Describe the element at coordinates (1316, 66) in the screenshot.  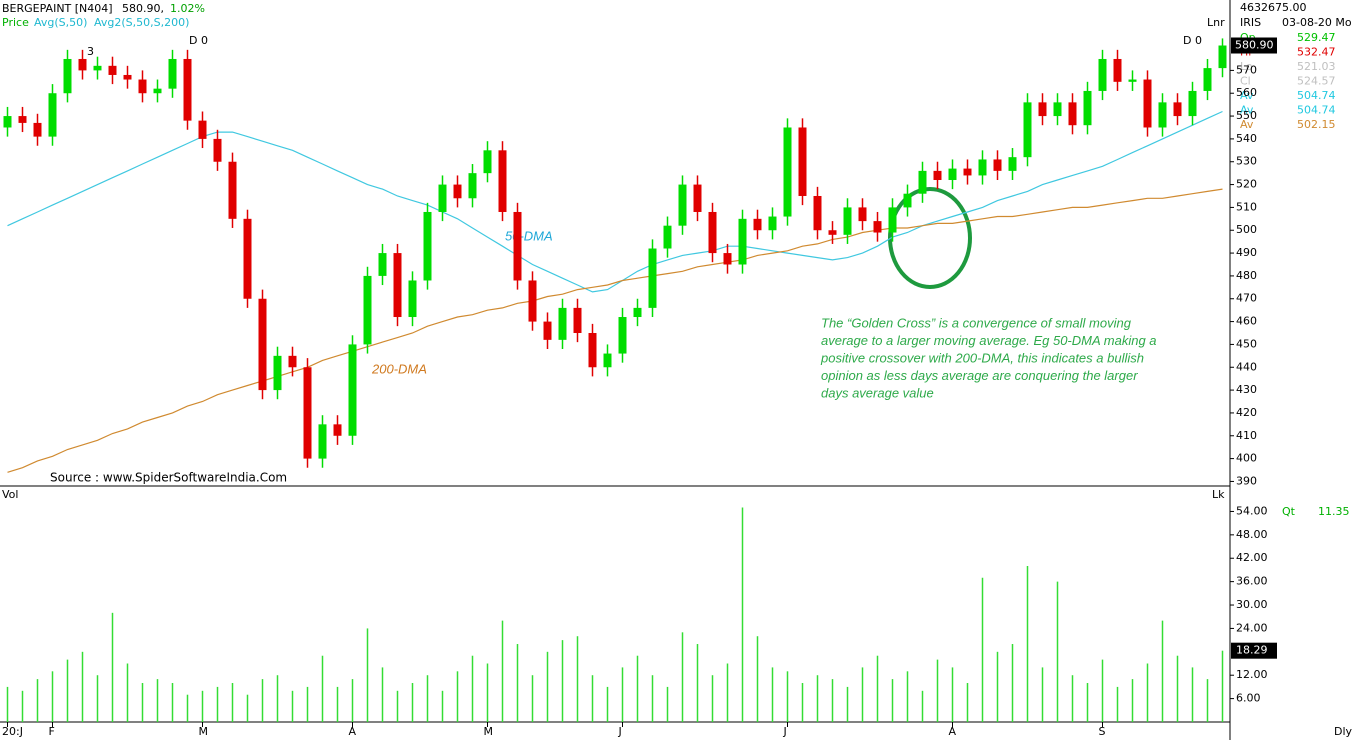
I see `info-value: 521.03` at that location.